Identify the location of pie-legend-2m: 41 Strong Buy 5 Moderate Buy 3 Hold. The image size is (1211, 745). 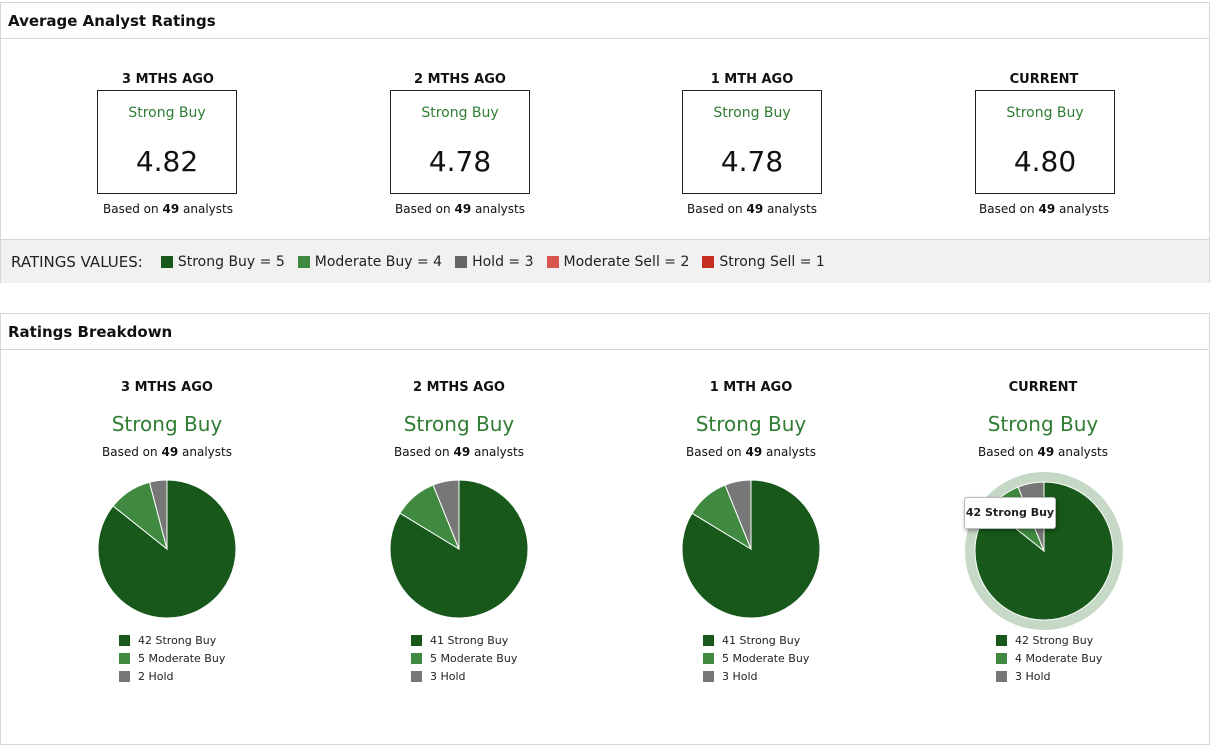
(464, 658).